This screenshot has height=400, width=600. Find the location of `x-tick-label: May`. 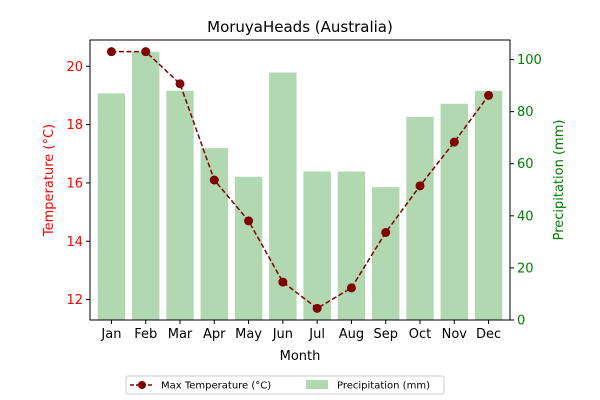

x-tick-label: May is located at coordinates (248, 334).